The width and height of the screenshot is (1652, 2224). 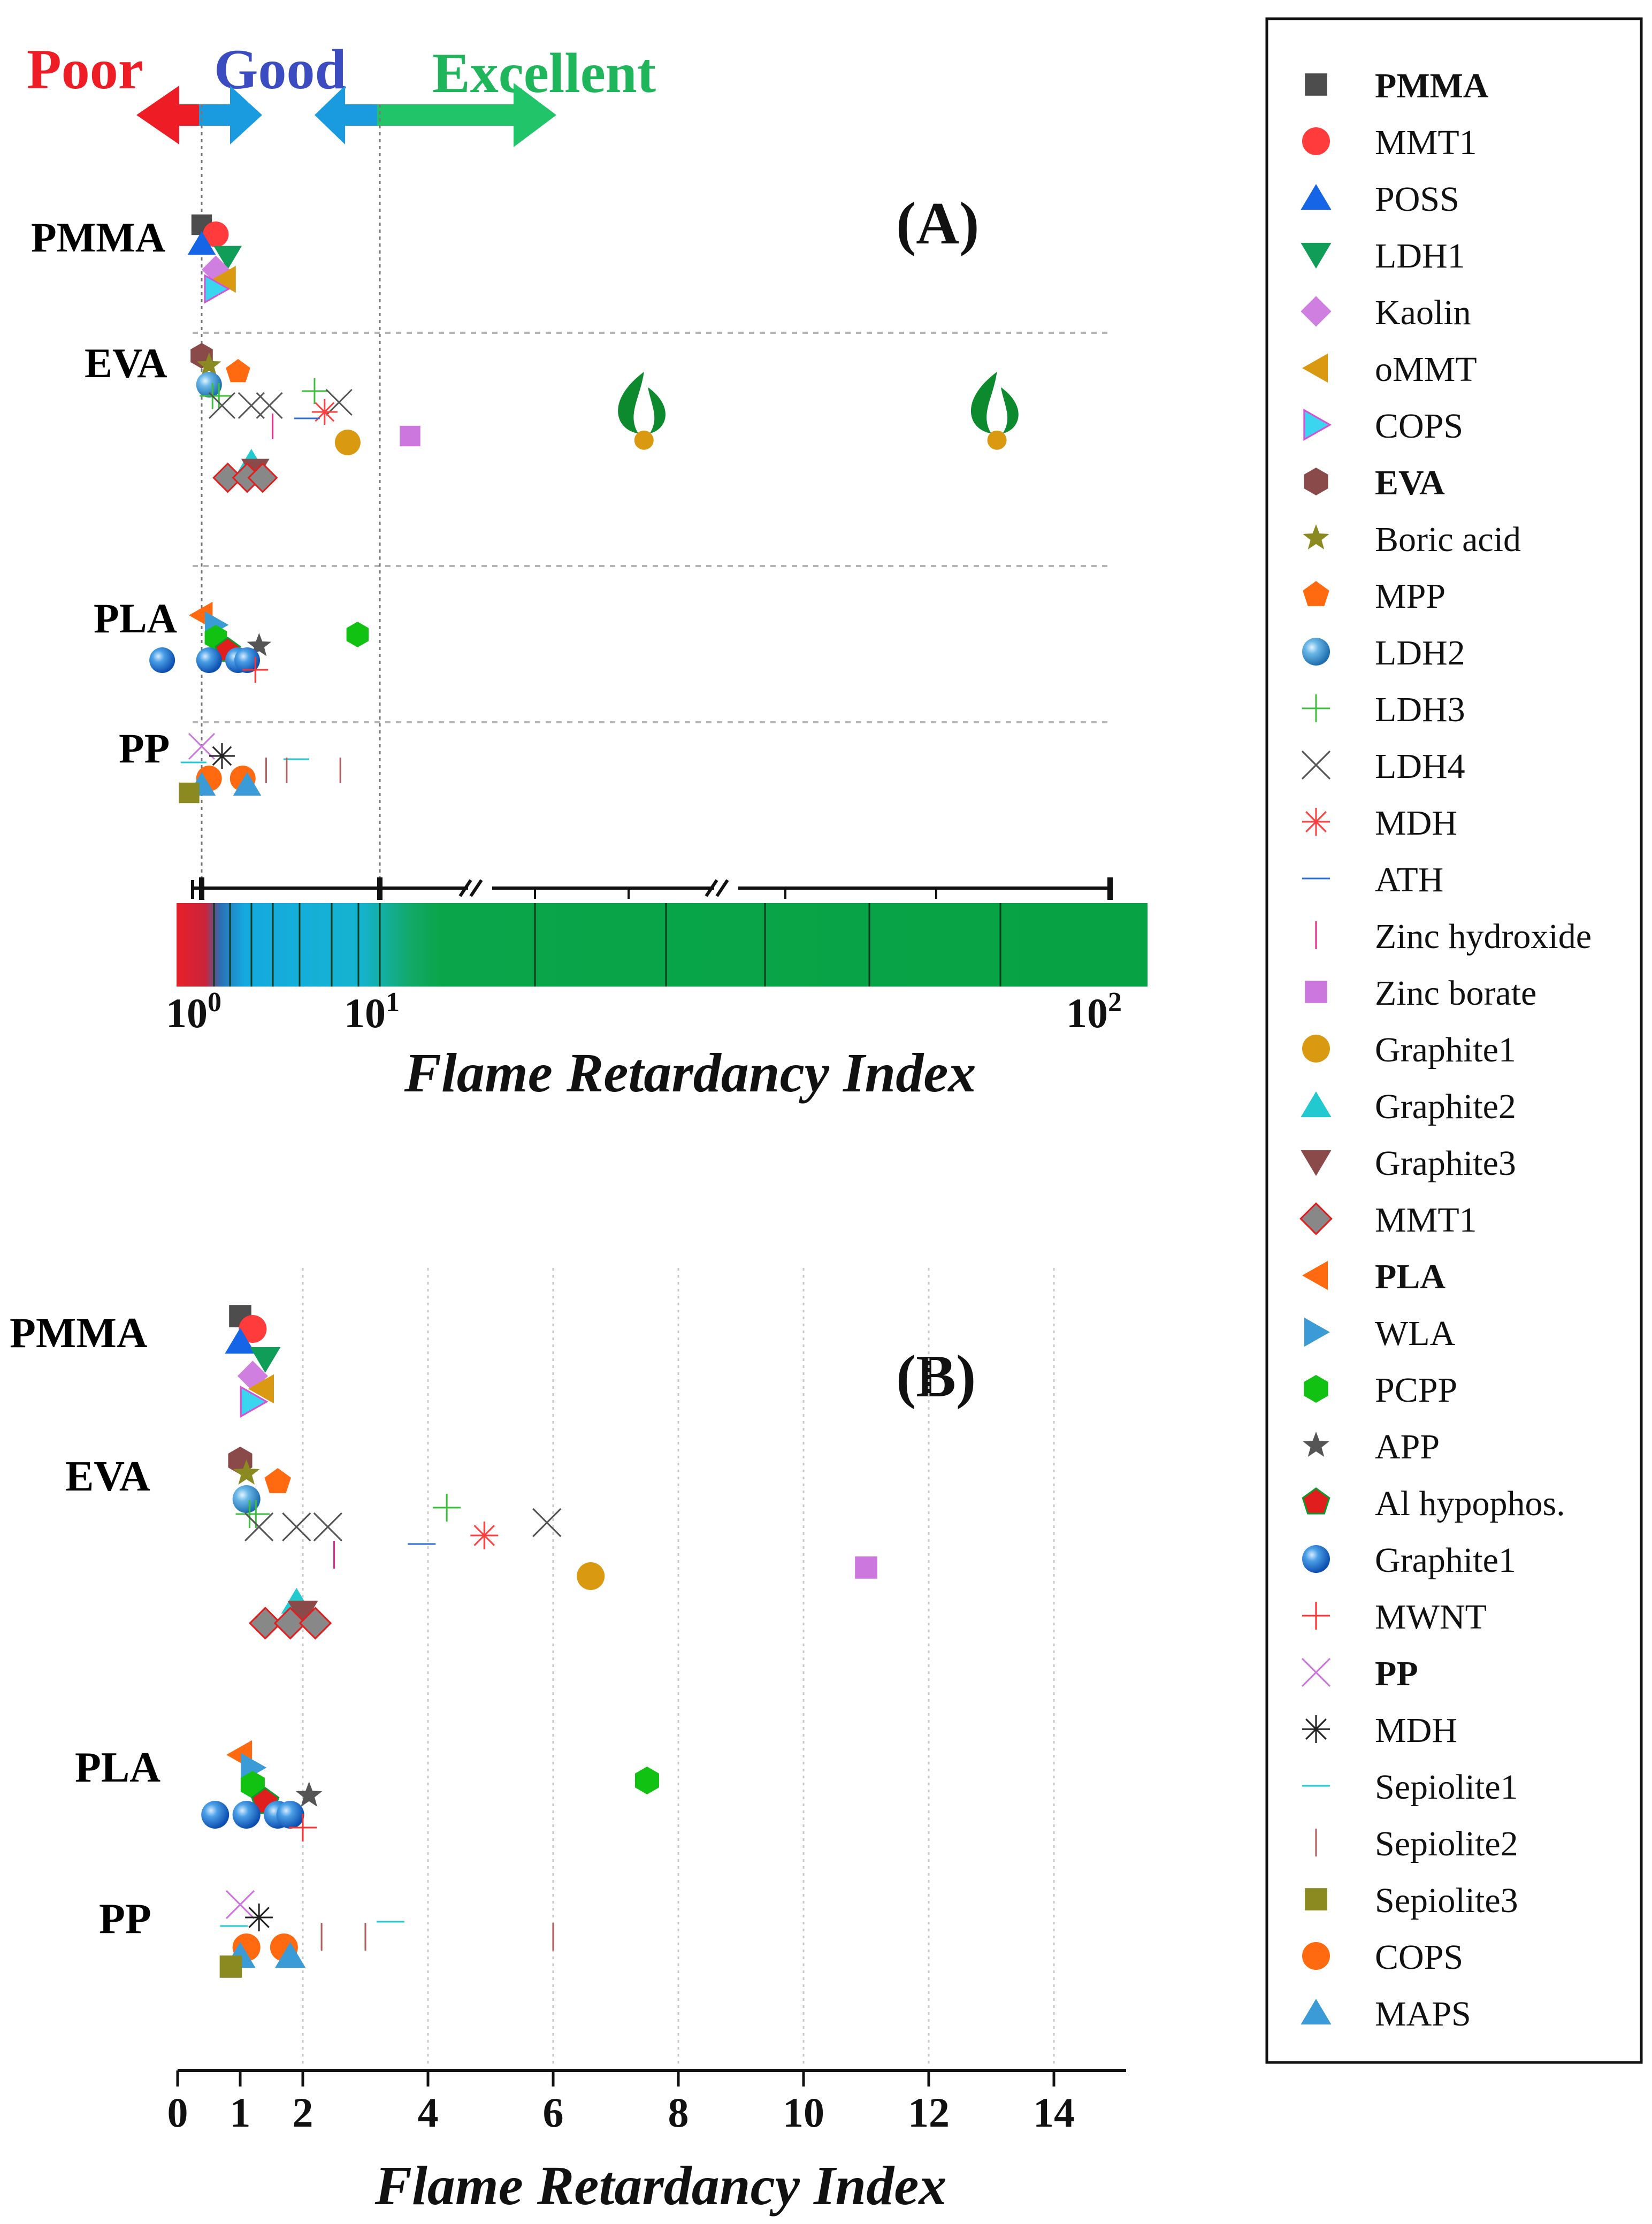 What do you see at coordinates (1397, 85) in the screenshot?
I see `legend-item-pmma-0: PMMA` at bounding box center [1397, 85].